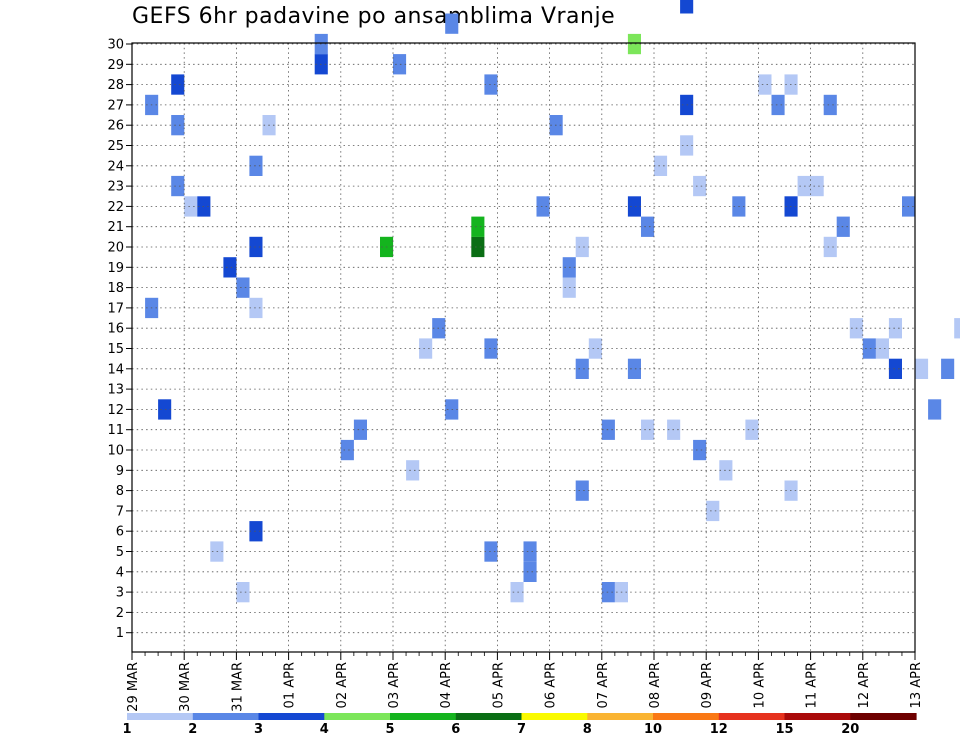  Describe the element at coordinates (115, 369) in the screenshot. I see `y-tick-label: 14` at that location.